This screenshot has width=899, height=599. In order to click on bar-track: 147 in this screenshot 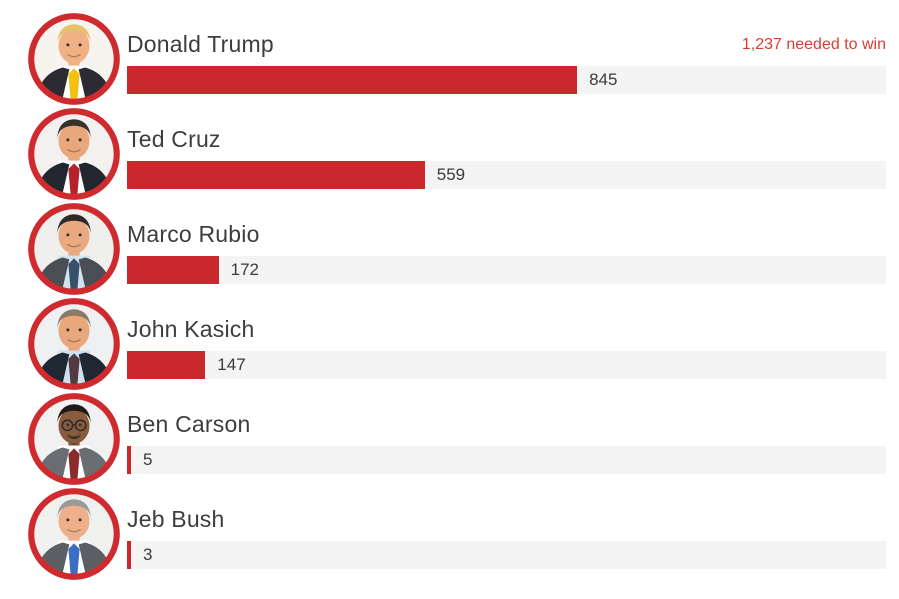, I will do `click(506, 365)`.